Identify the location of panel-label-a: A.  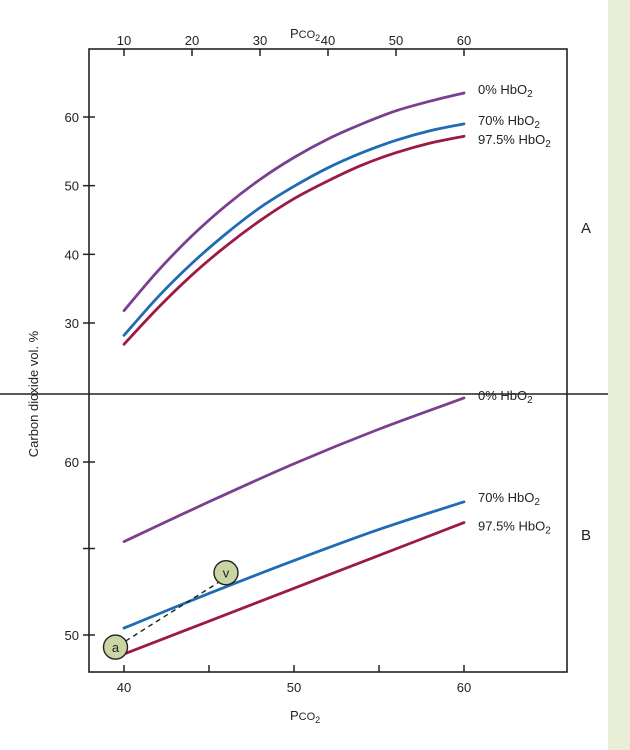
(586, 228).